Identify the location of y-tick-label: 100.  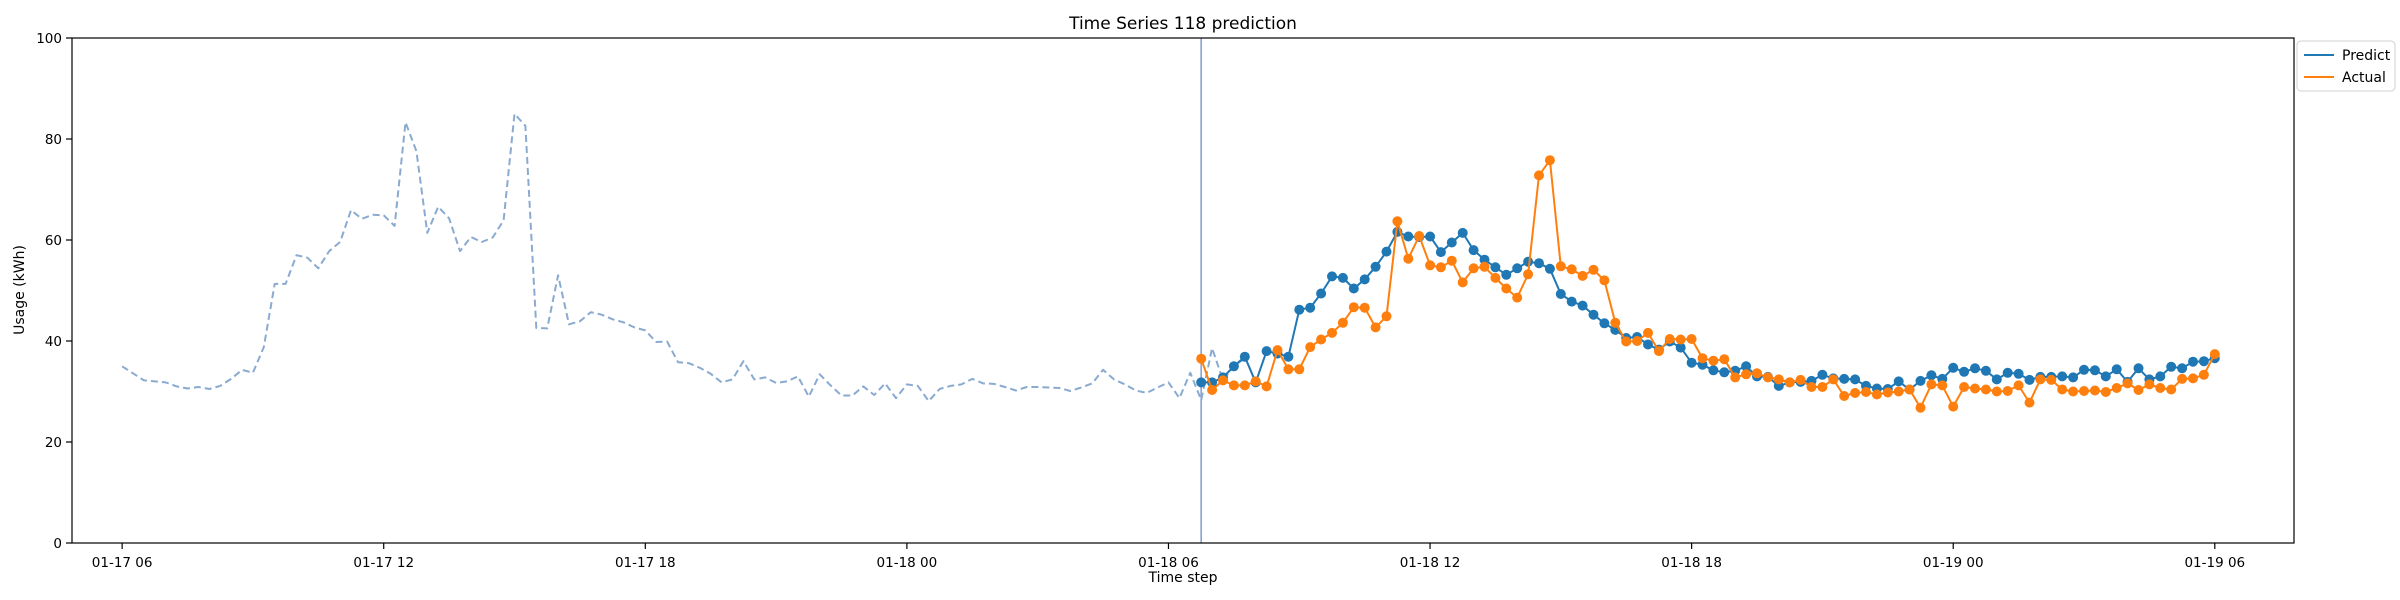
(49, 39).